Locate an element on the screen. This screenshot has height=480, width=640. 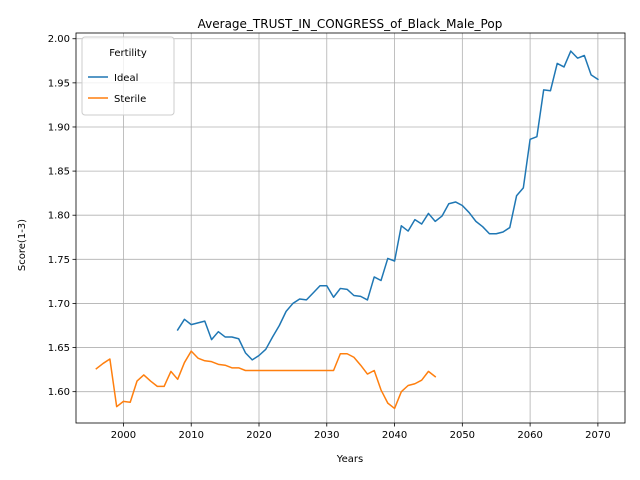
x-tick-label: 2060 is located at coordinates (529, 435).